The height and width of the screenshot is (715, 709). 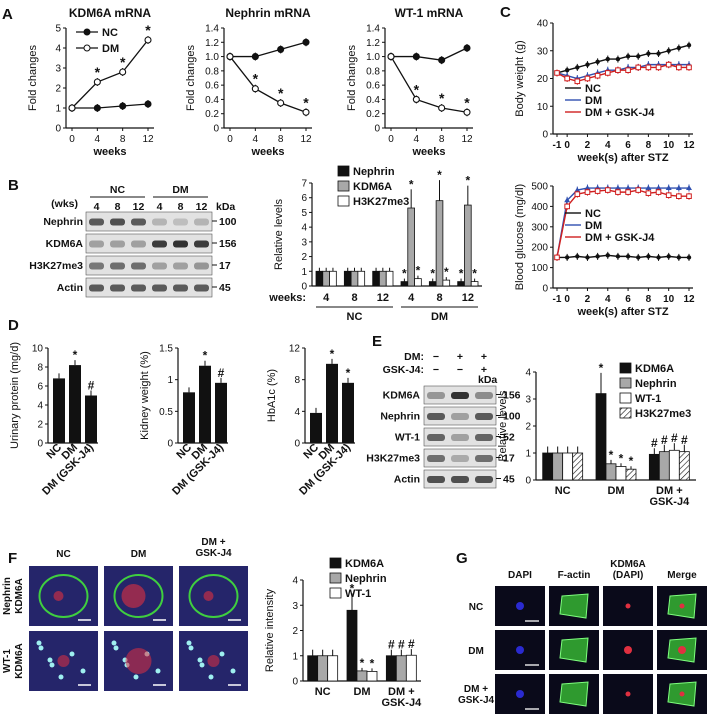 I want to click on lane-label: 8, so click(x=181, y=207).